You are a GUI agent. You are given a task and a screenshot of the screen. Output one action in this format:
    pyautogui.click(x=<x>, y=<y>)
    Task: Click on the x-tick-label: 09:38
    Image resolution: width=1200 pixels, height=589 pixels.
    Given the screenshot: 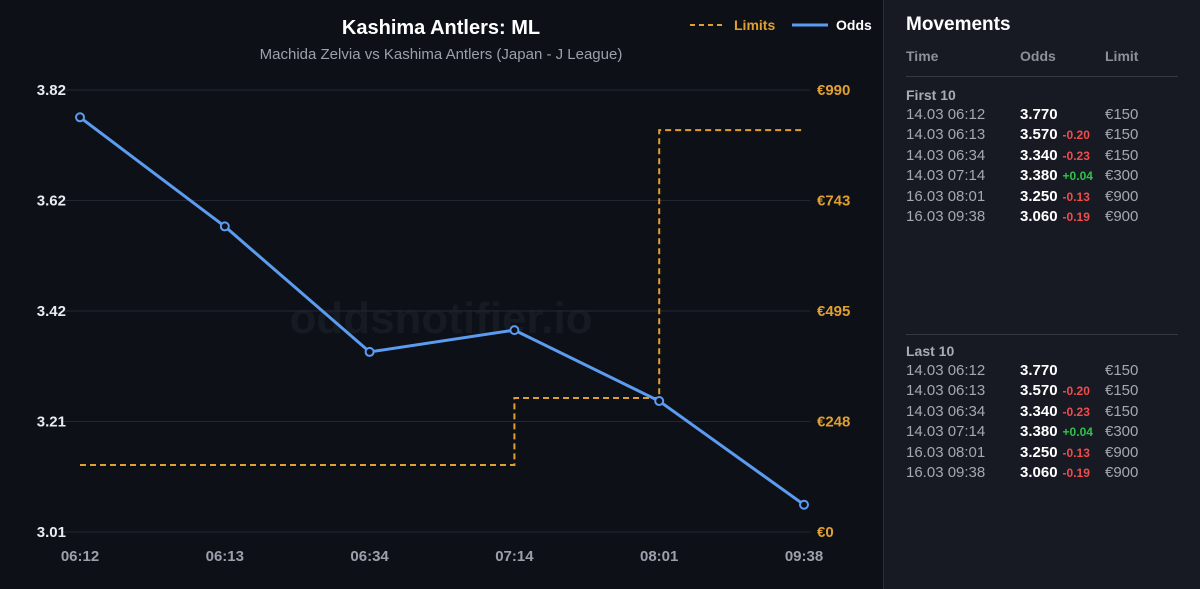 What is the action you would take?
    pyautogui.click(x=804, y=556)
    